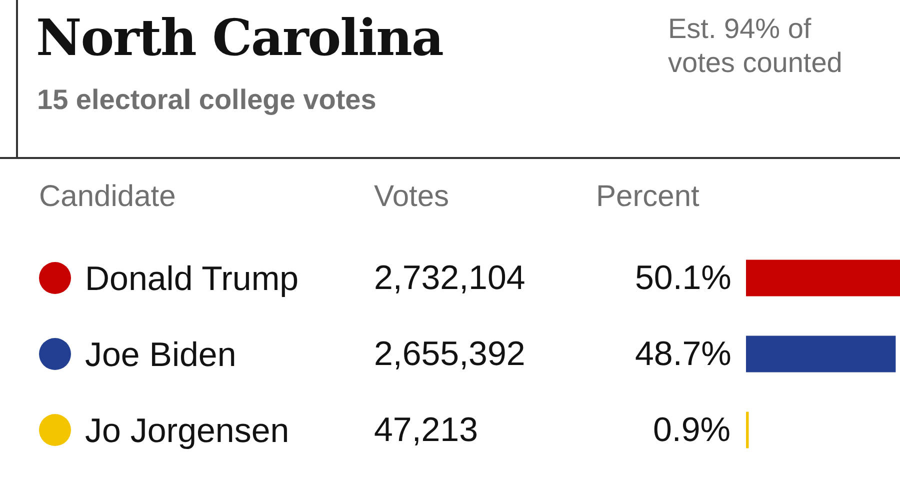 The width and height of the screenshot is (900, 487). I want to click on text: 2,732,104, so click(450, 278).